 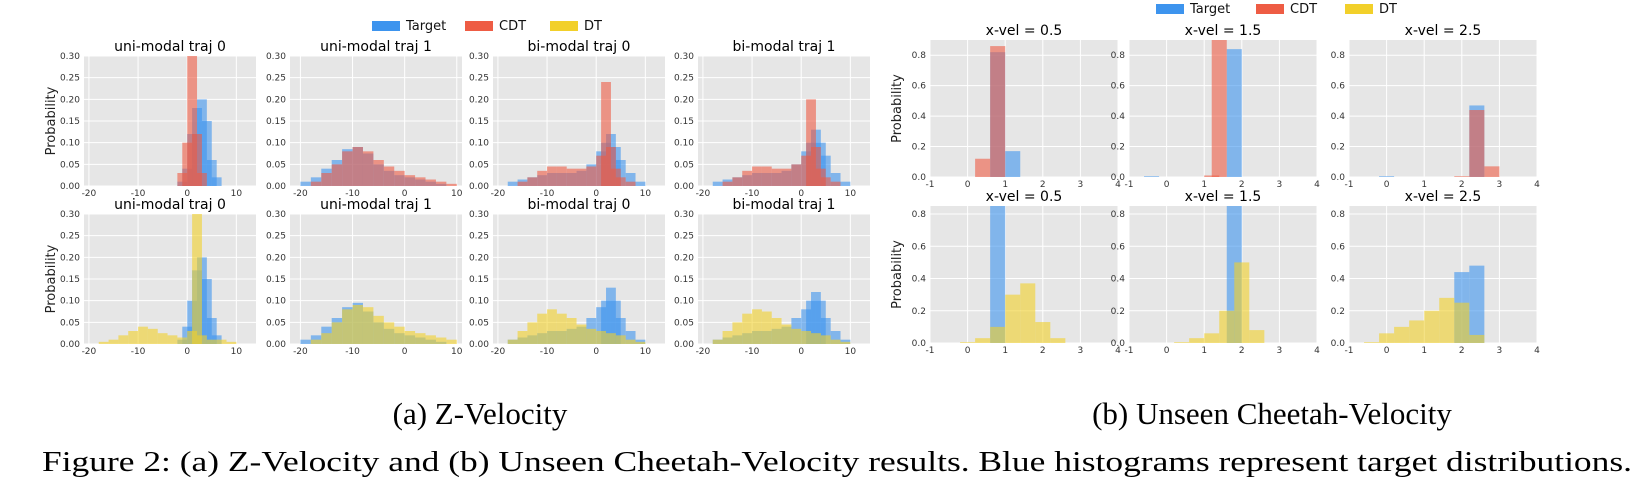 I want to click on legend-a-label-target: Target, so click(x=425, y=26).